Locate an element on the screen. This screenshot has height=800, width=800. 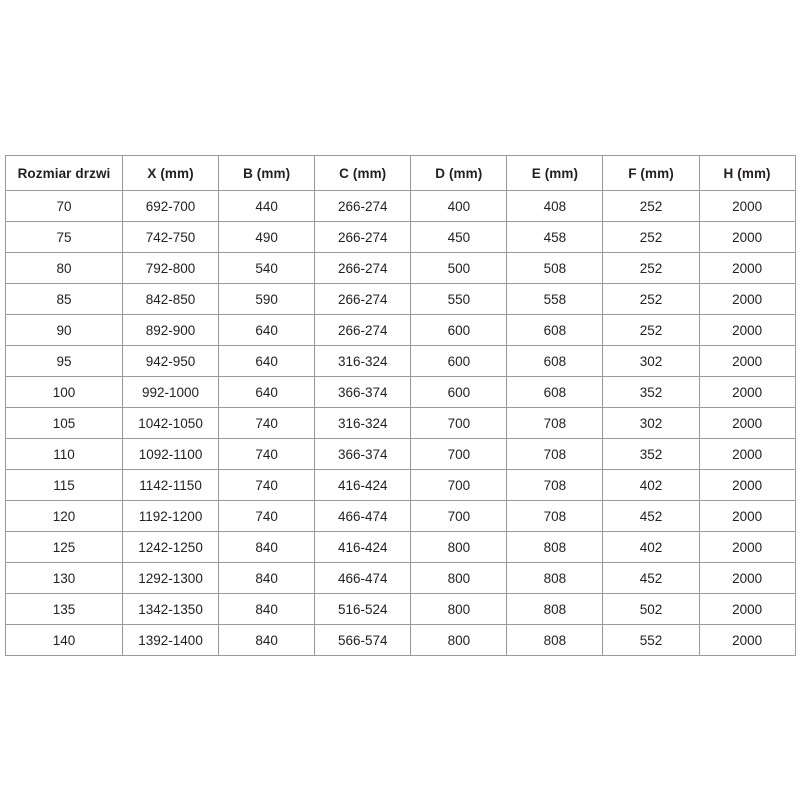
cell-e: 408 is located at coordinates (555, 206).